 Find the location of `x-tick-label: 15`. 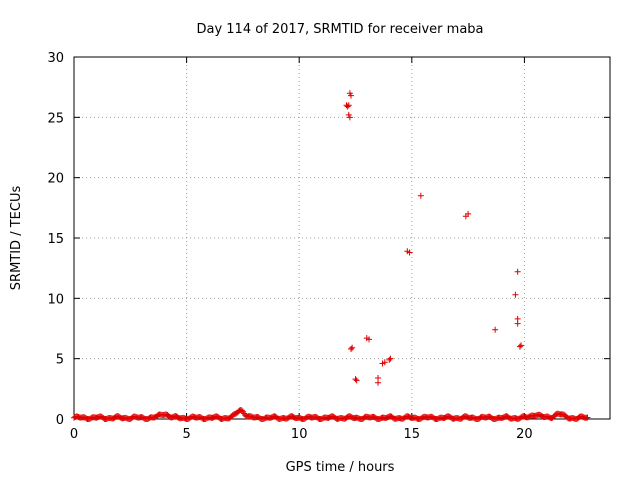

x-tick-label: 15 is located at coordinates (412, 434).